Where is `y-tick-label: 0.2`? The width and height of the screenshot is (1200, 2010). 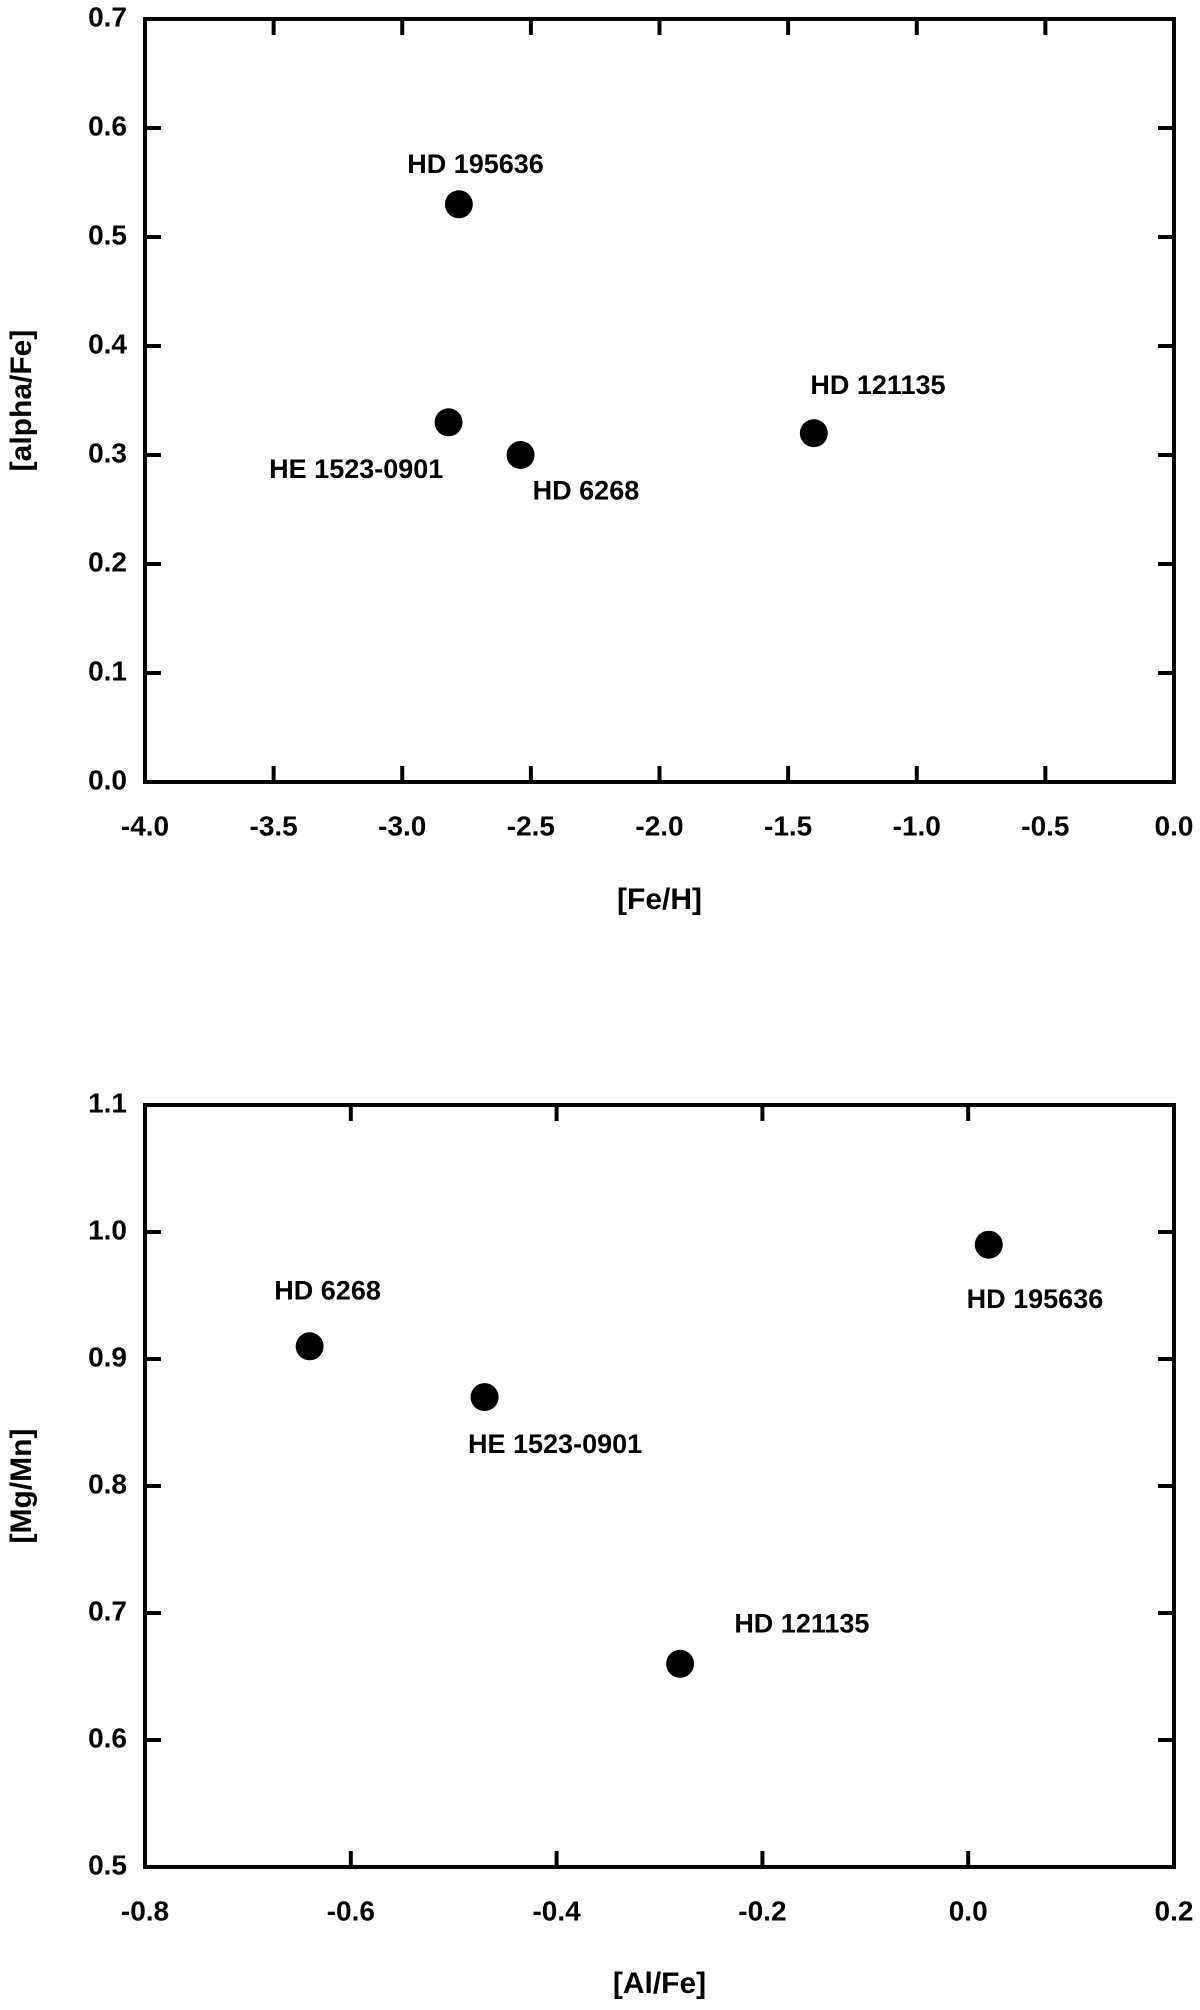
y-tick-label: 0.2 is located at coordinates (107, 561).